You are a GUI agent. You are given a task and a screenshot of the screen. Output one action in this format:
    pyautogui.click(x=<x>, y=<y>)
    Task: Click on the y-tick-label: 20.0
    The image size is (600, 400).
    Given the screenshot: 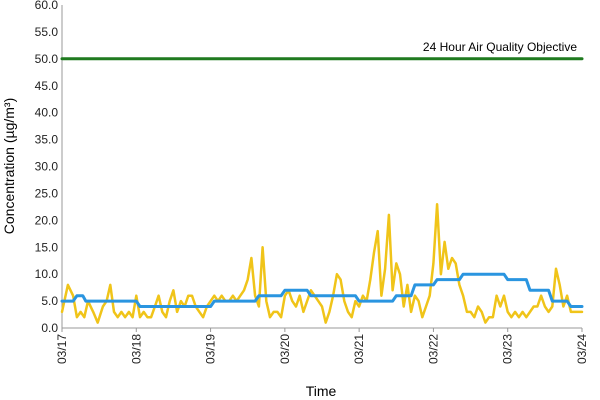 What is the action you would take?
    pyautogui.click(x=47, y=220)
    